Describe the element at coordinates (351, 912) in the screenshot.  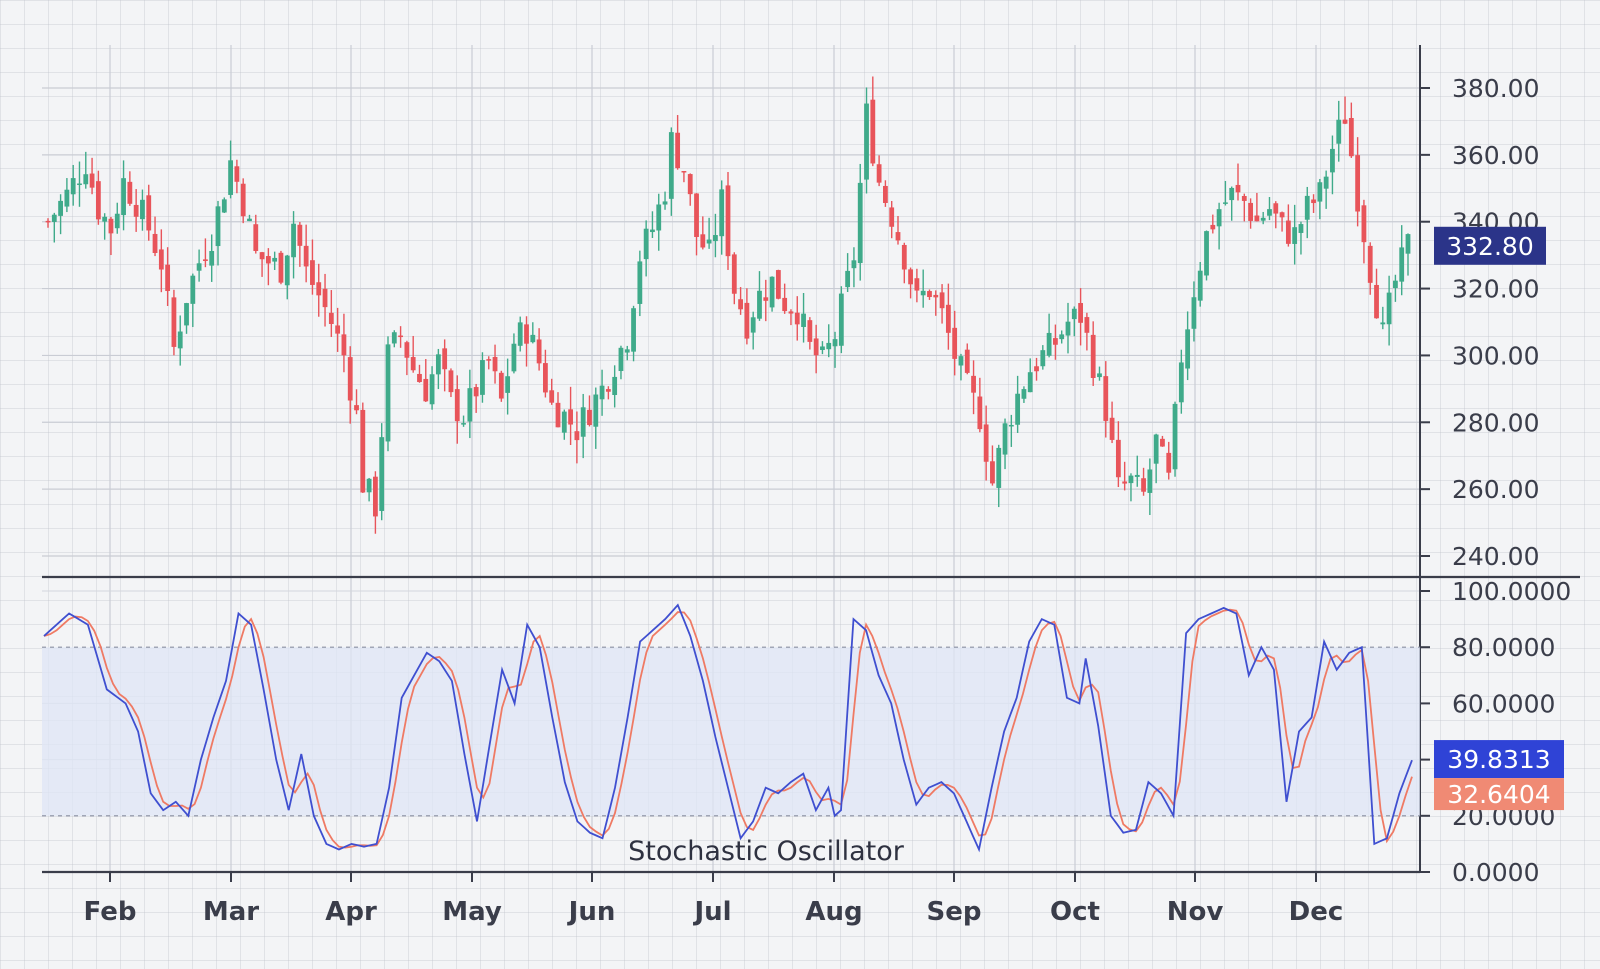
I see `month-label: Apr` at that location.